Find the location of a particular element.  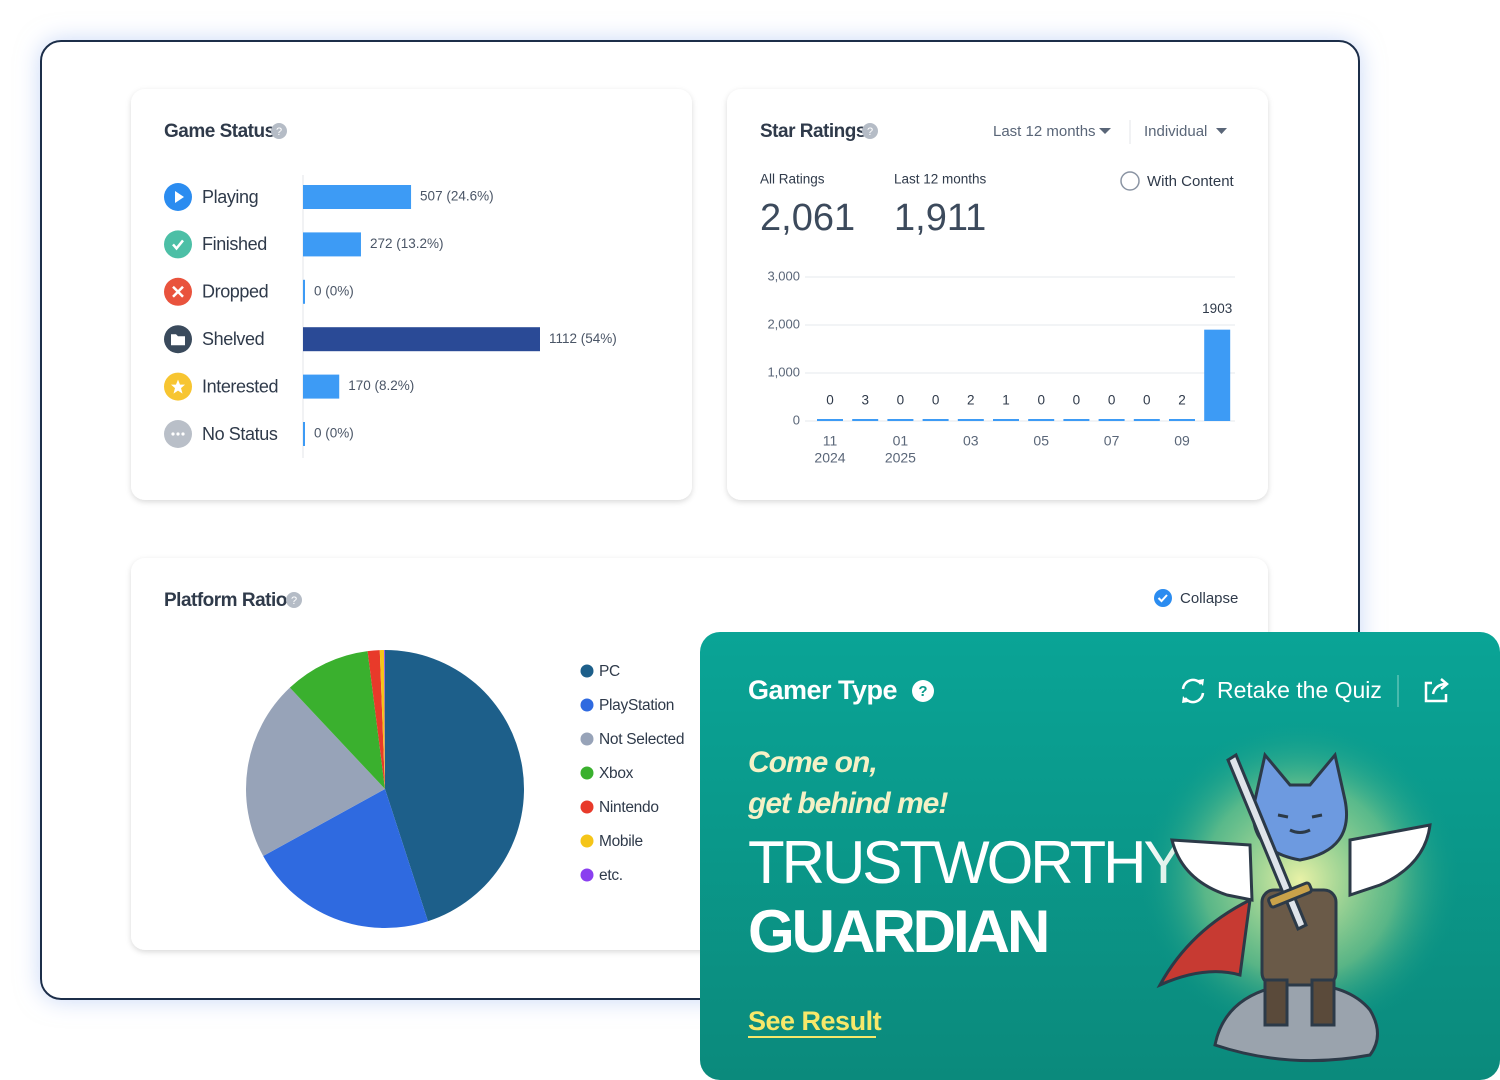

card-title: Star Ratings is located at coordinates (813, 131).